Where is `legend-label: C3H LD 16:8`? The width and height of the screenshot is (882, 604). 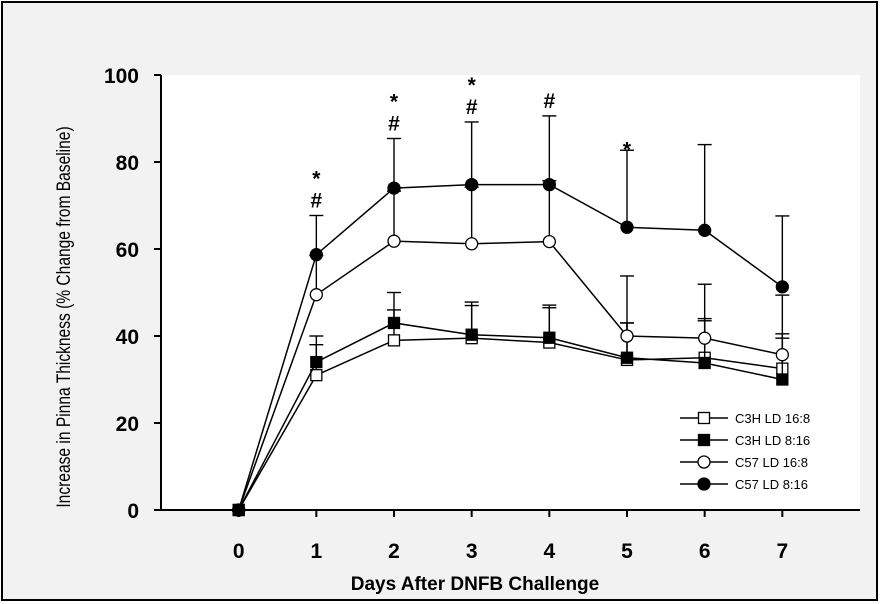
legend-label: C3H LD 16:8 is located at coordinates (772, 418).